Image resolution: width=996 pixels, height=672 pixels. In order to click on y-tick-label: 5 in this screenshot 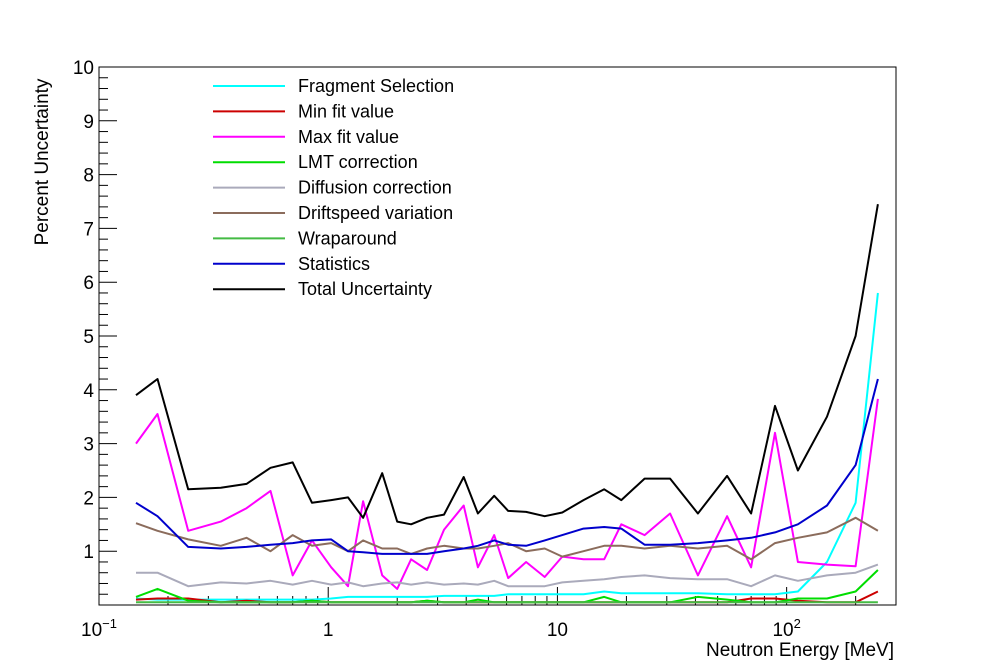, I will do `click(88, 337)`.